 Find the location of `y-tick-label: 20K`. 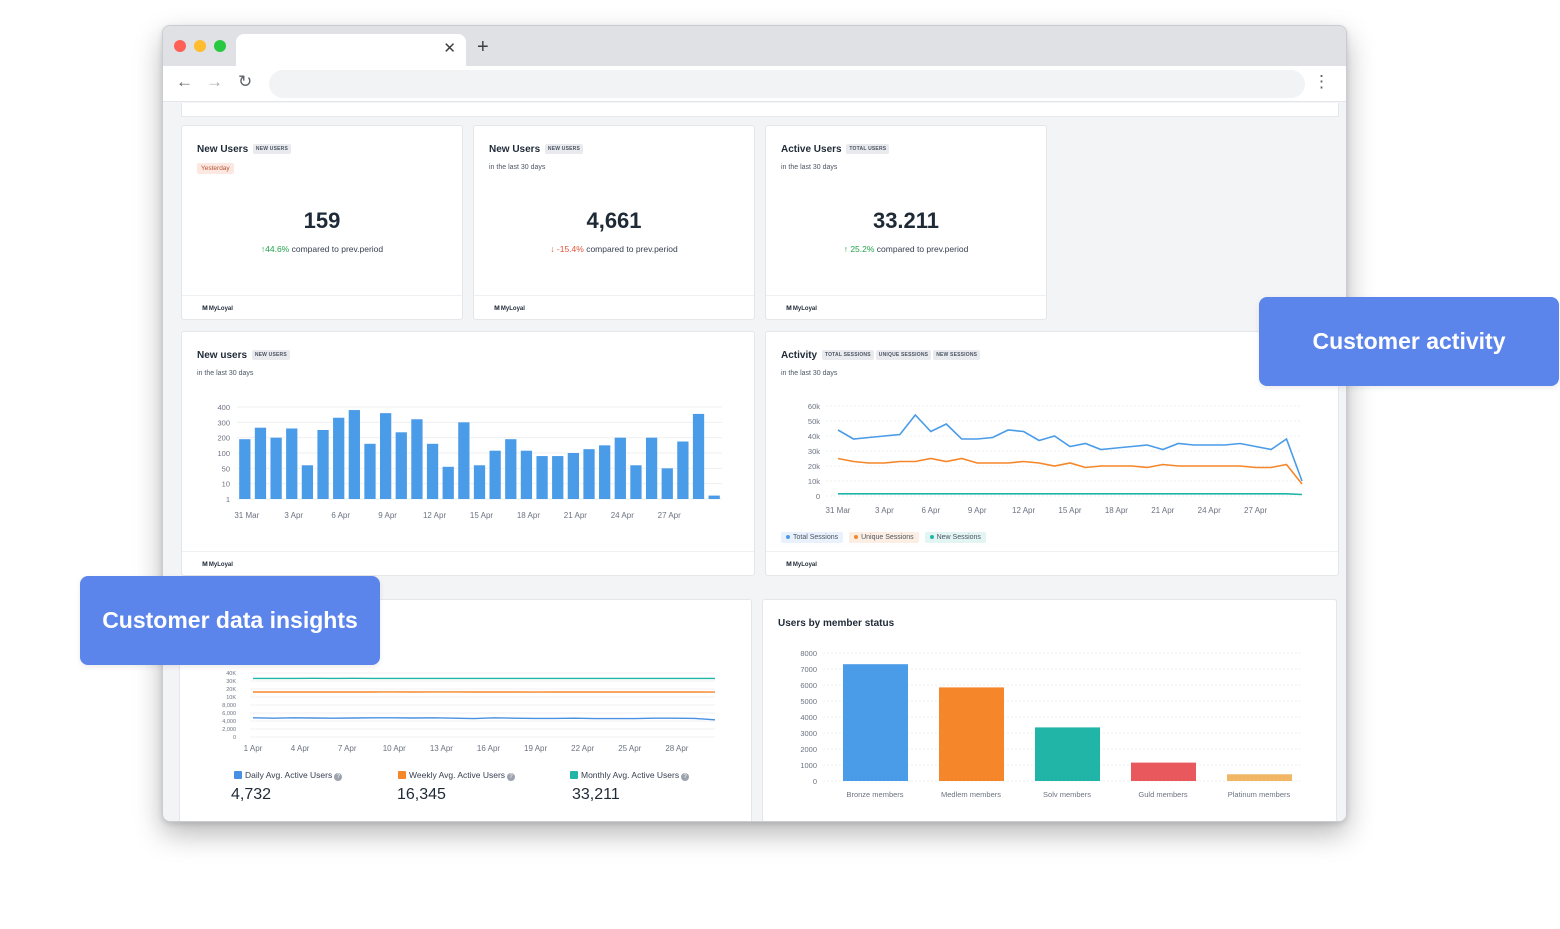

y-tick-label: 20K is located at coordinates (231, 690).